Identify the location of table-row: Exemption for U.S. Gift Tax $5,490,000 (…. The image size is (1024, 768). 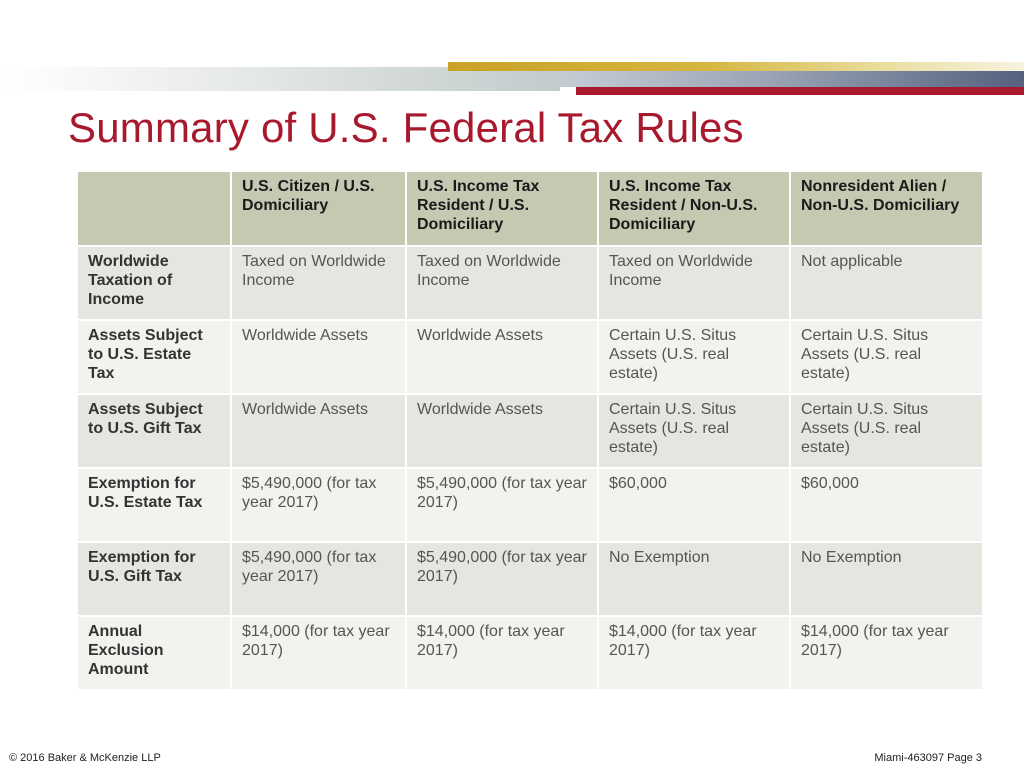
(530, 579).